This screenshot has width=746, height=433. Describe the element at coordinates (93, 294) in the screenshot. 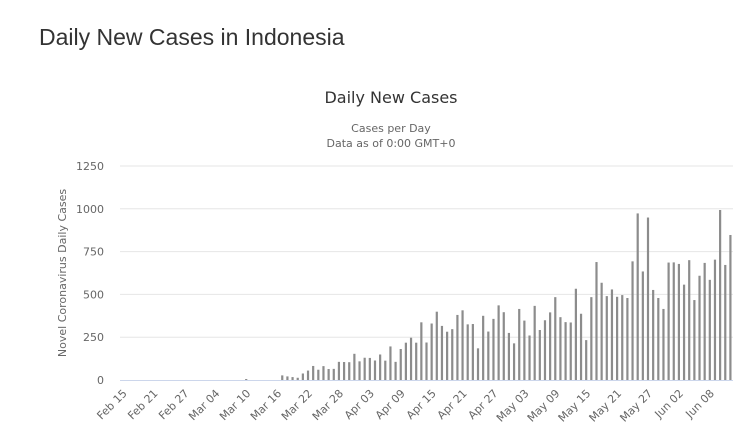

I see `y-tick-label: 500` at that location.